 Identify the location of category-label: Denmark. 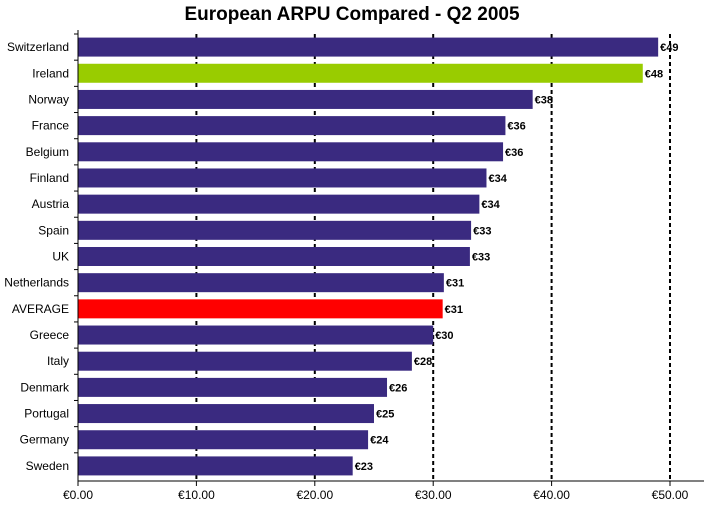
(45, 387).